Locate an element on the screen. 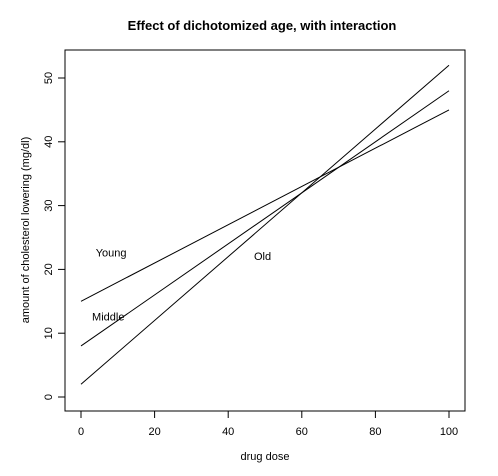 Image resolution: width=498 pixels, height=476 pixels. annotation-middle: Middle is located at coordinates (108, 317).